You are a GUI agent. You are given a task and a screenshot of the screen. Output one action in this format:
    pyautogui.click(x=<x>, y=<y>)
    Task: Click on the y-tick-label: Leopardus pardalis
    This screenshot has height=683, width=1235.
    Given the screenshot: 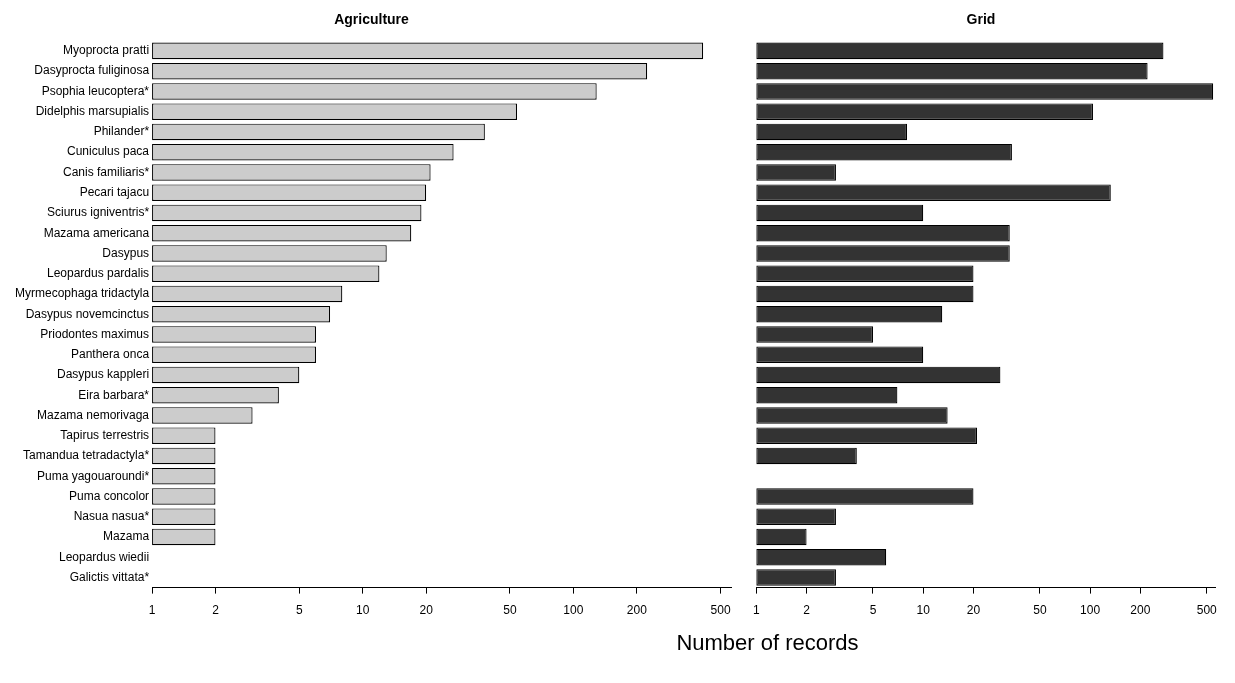 What is the action you would take?
    pyautogui.click(x=98, y=273)
    